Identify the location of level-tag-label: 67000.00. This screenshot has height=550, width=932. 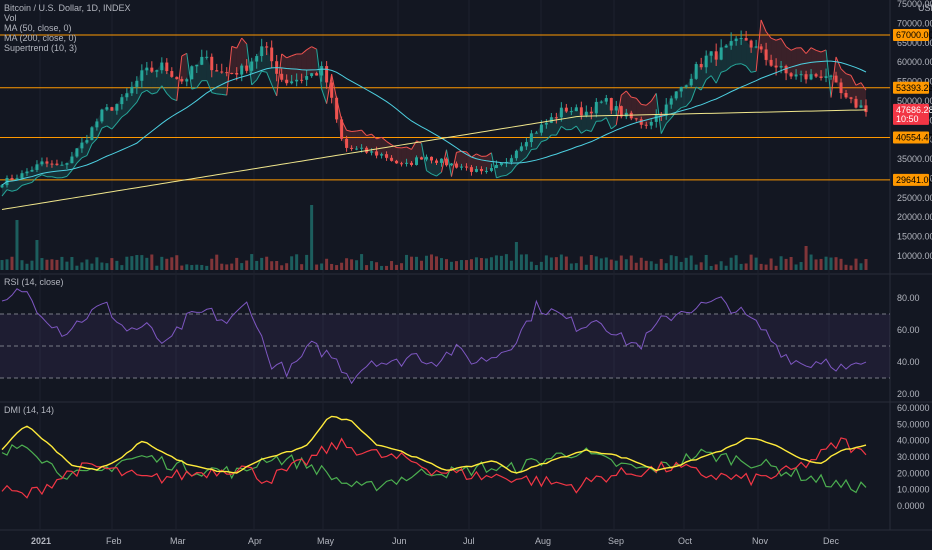
(914, 35).